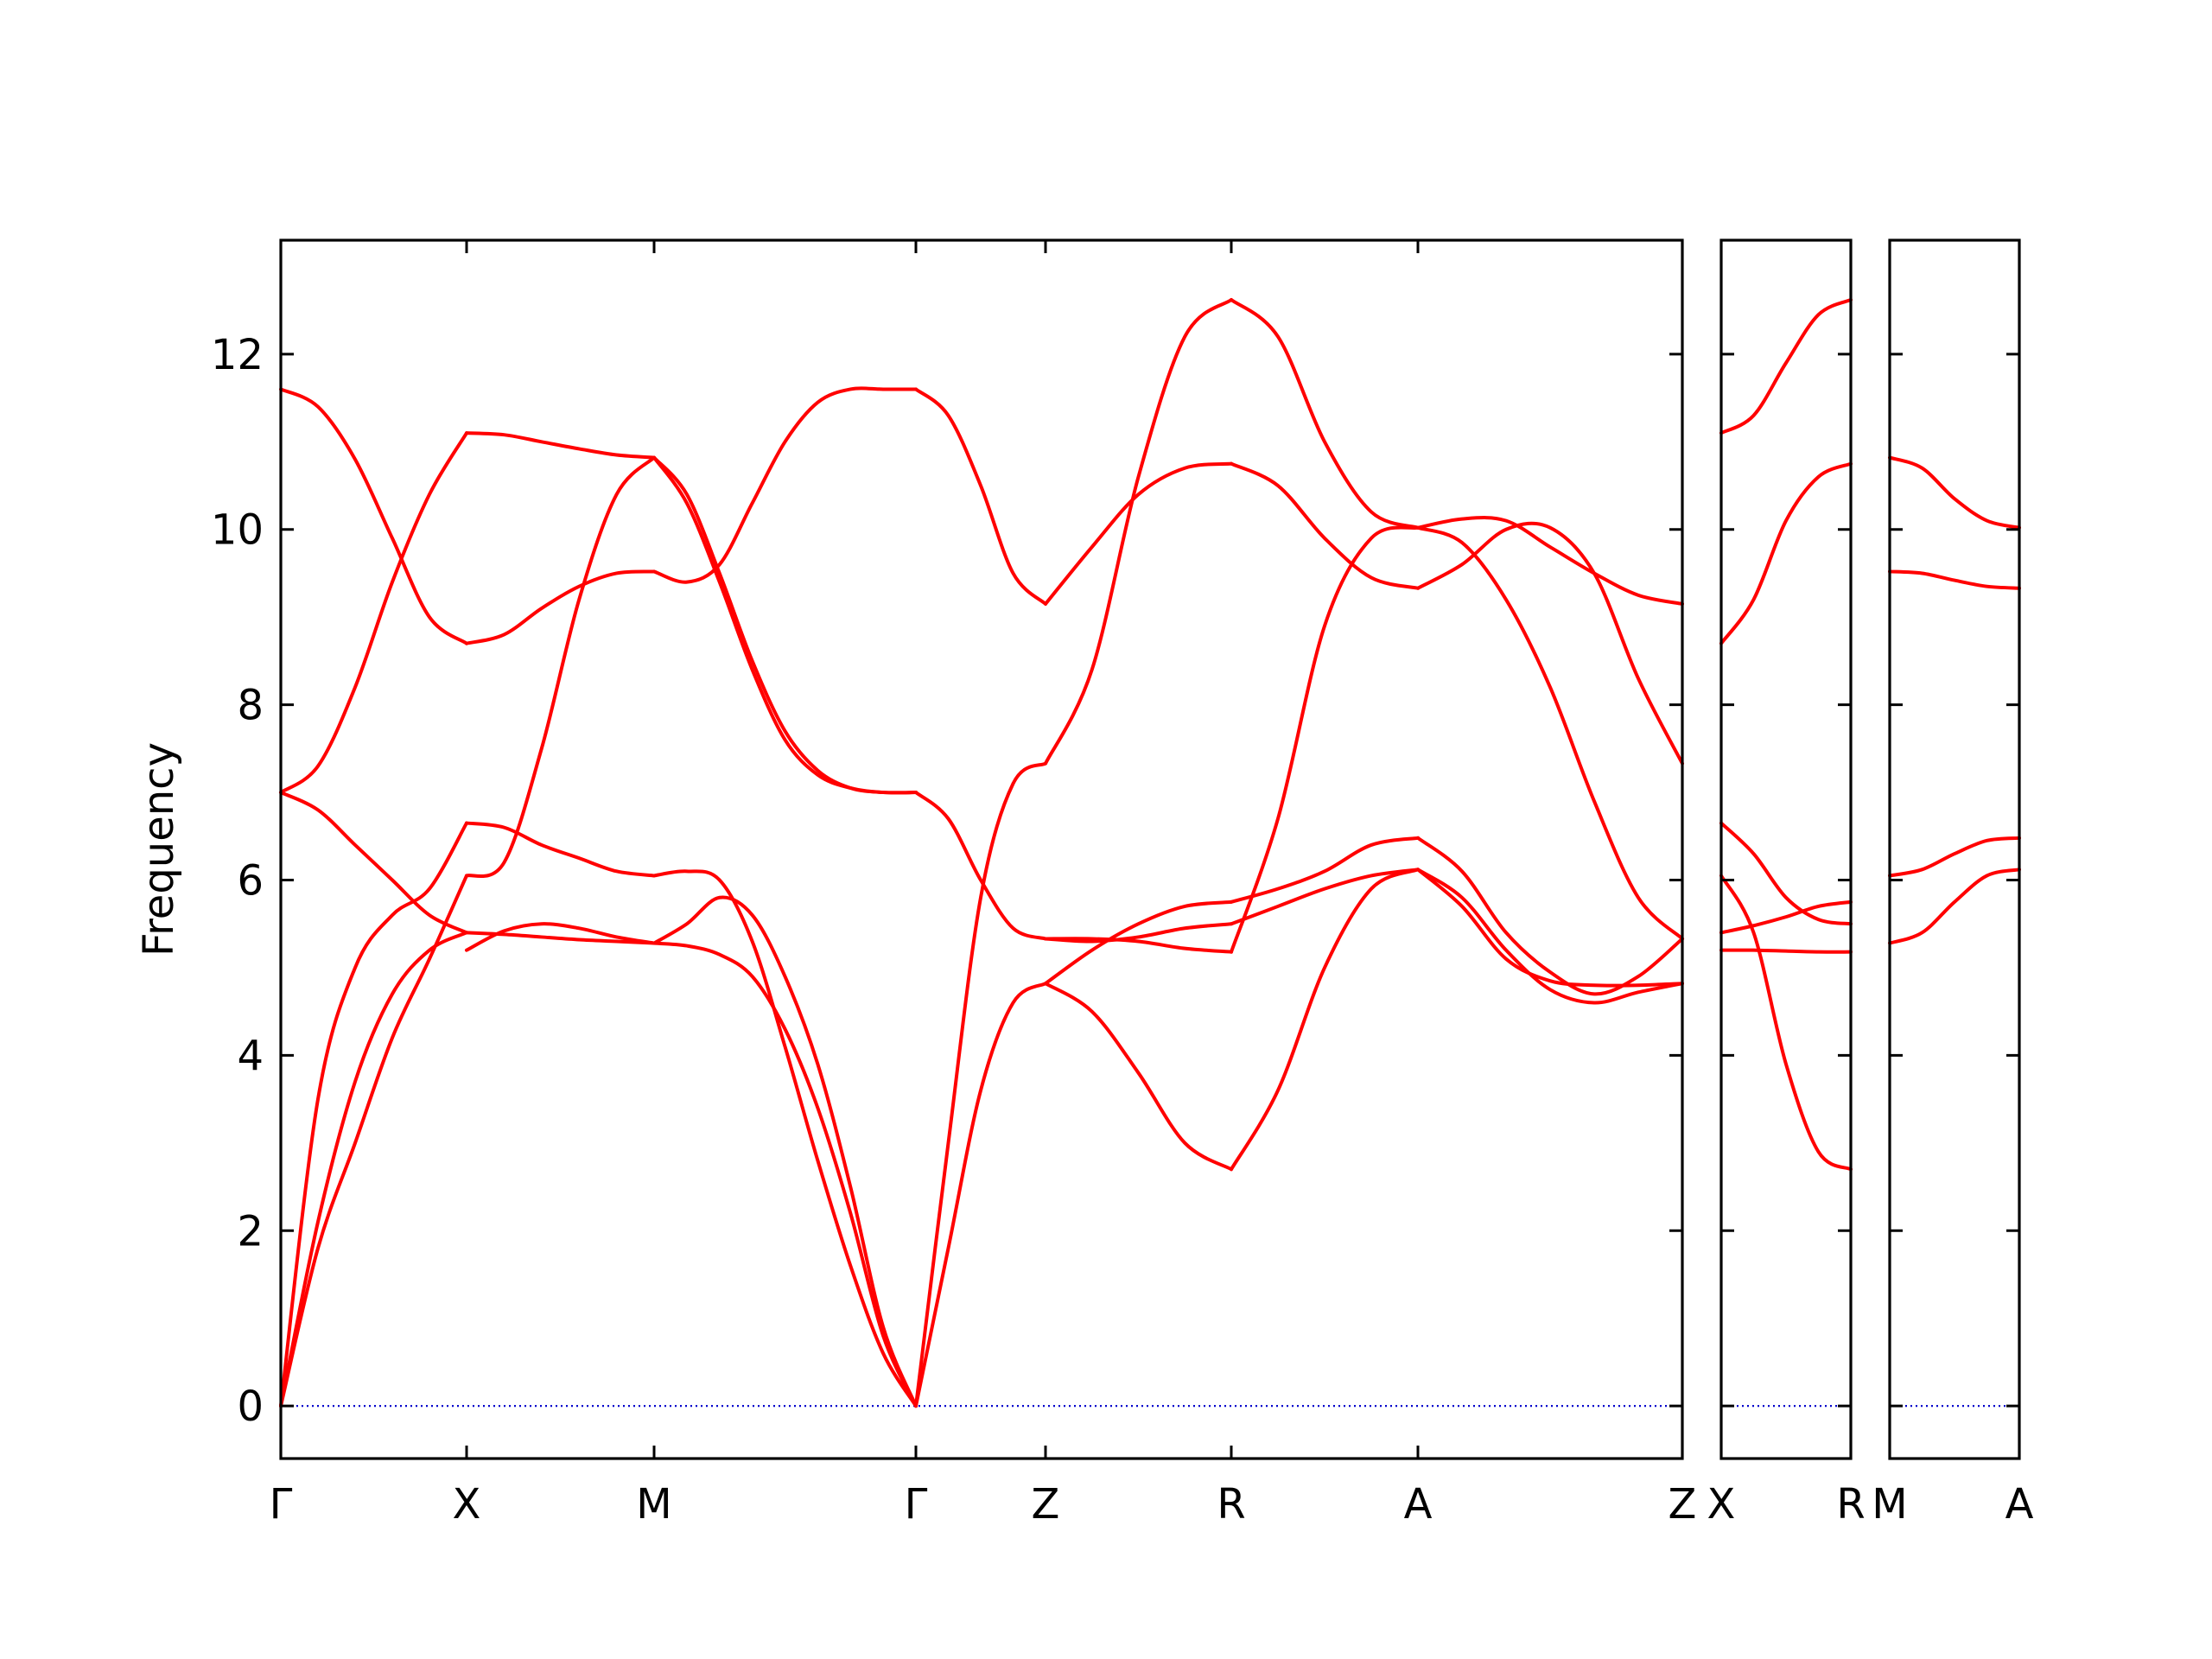  What do you see at coordinates (1550, 643) in the screenshot?
I see `band-5-A-Z` at bounding box center [1550, 643].